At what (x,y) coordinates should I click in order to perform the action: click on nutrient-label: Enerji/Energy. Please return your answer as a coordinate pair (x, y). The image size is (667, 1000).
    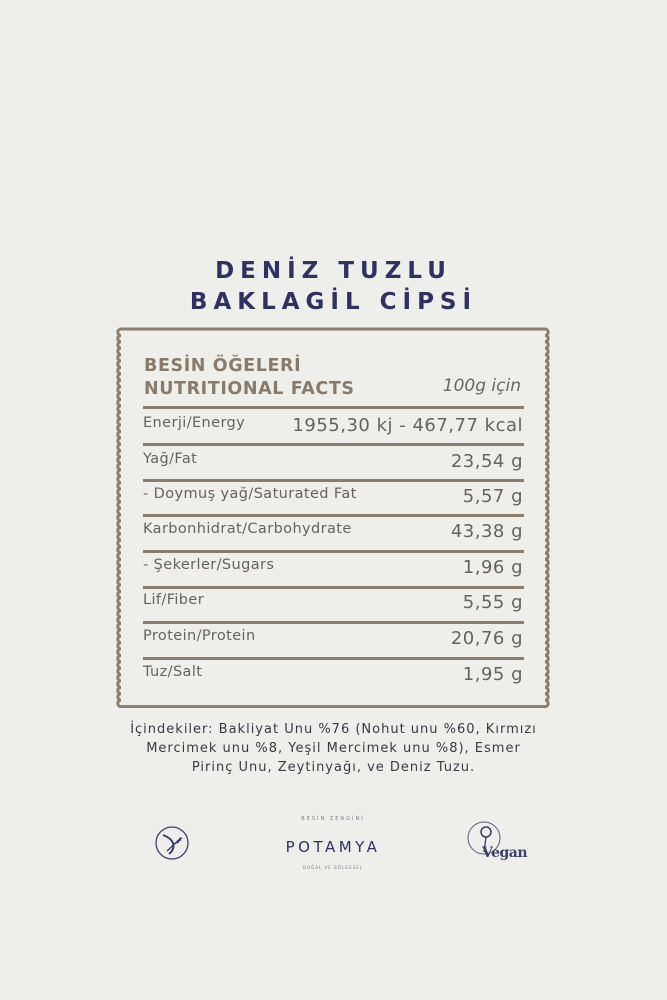
    Looking at the image, I should click on (194, 423).